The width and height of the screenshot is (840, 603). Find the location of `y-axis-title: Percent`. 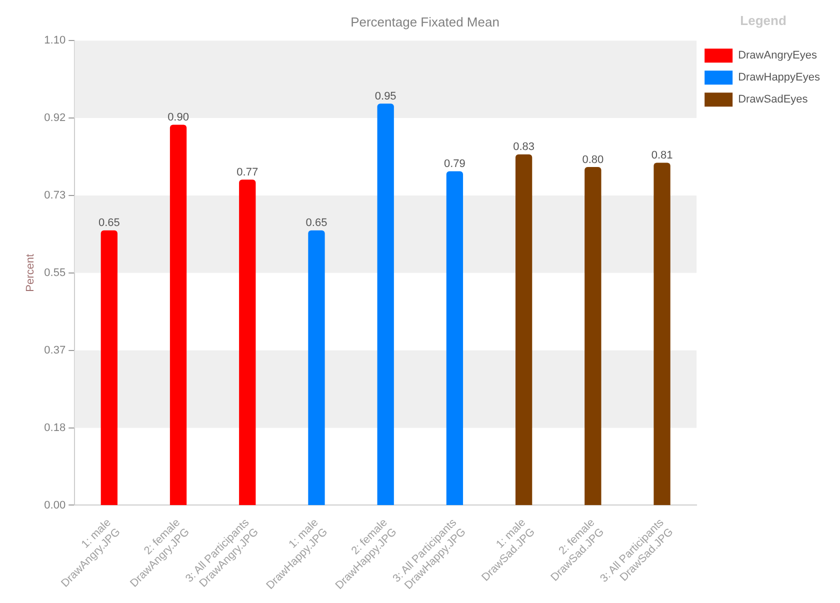

y-axis-title: Percent is located at coordinates (30, 273).